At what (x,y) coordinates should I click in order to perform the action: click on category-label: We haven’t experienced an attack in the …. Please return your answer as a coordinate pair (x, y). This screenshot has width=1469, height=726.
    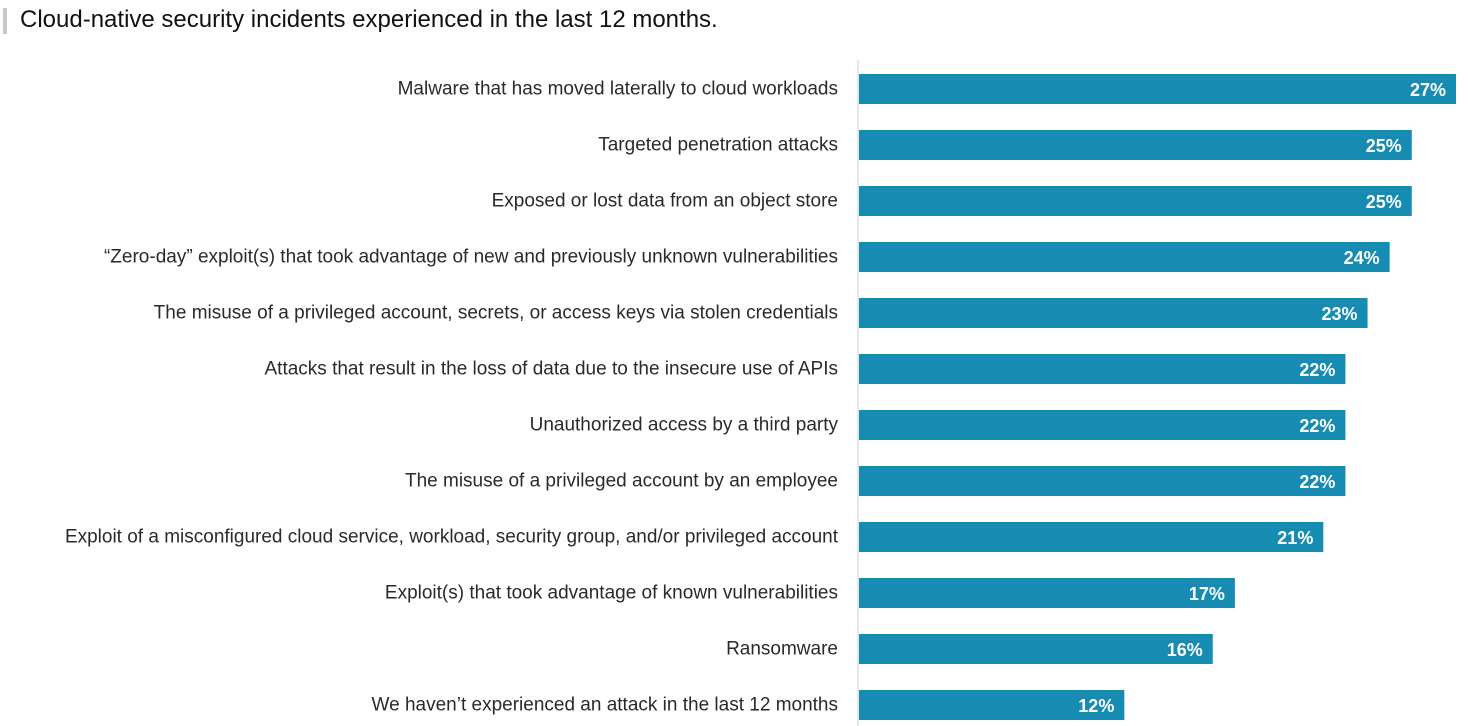
    Looking at the image, I should click on (605, 705).